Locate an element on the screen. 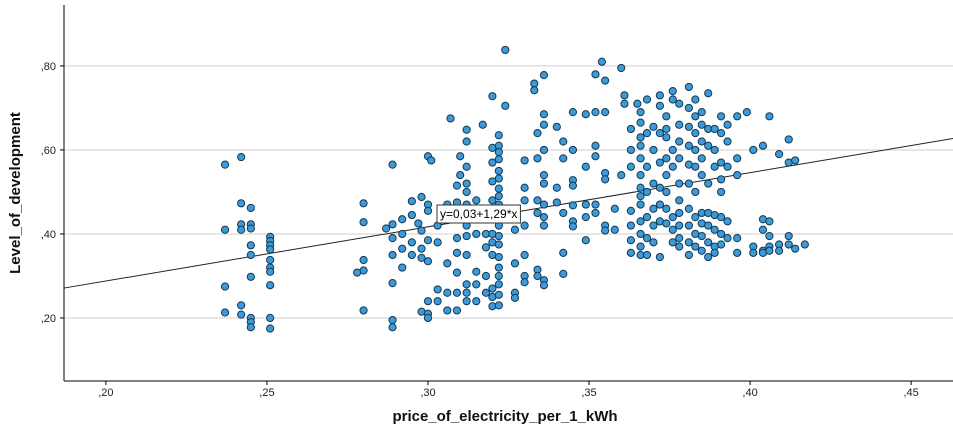 This screenshot has width=953, height=430. fit-line-label-group: y=0,03+1,29*x is located at coordinates (478, 214).